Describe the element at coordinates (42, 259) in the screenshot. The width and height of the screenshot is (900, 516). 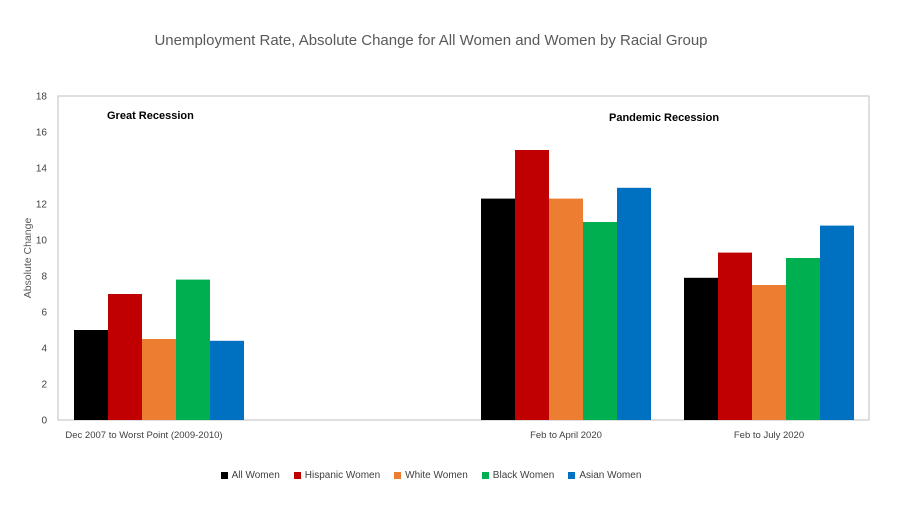
I see `y-axis-ticks: 0 2 4 6 8 10 12 14 16 18` at that location.